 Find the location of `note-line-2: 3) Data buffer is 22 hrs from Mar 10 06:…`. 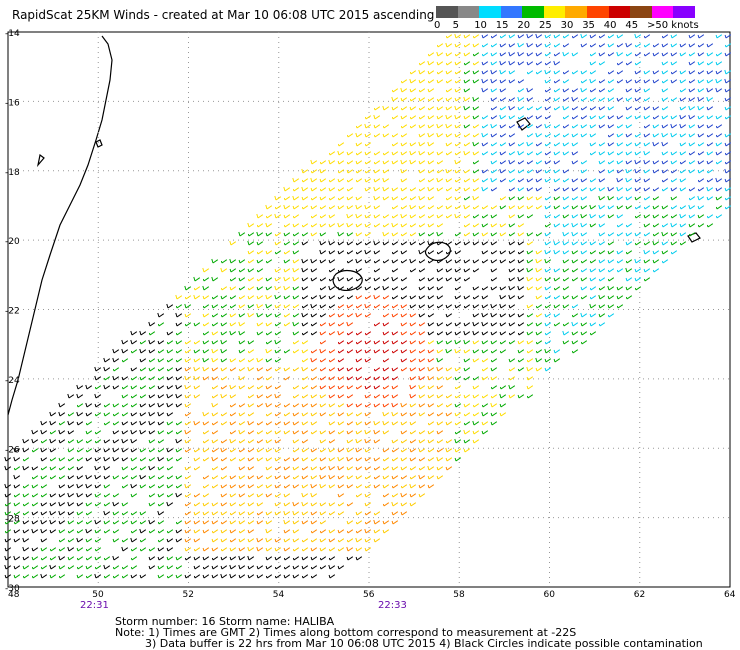

note-line-2: 3) Data buffer is 22 hrs from Mar 10 06:… is located at coordinates (424, 643).